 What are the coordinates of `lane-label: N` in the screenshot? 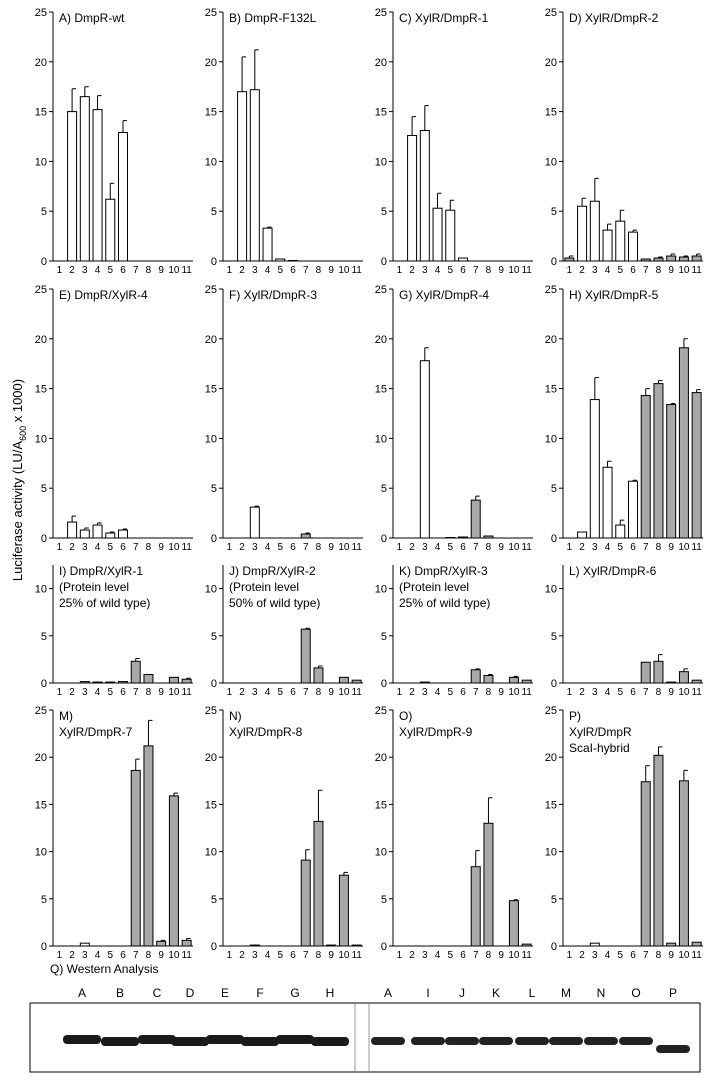 It's located at (601, 993).